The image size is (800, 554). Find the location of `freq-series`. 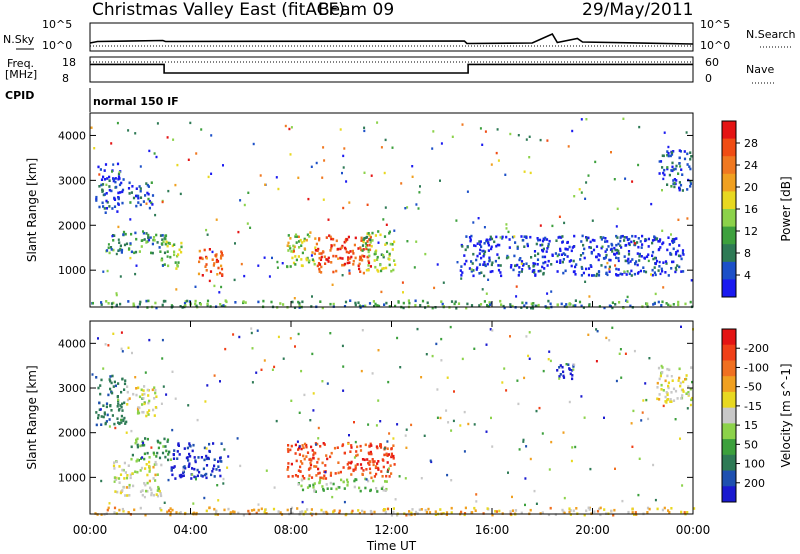

freq-series is located at coordinates (391, 68).